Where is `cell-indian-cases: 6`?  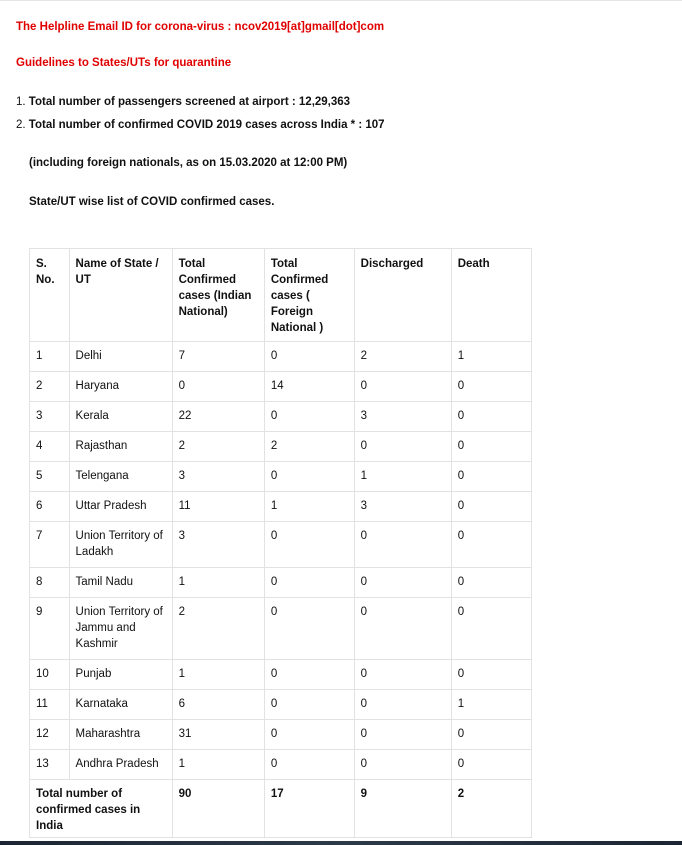
cell-indian-cases: 6 is located at coordinates (218, 704).